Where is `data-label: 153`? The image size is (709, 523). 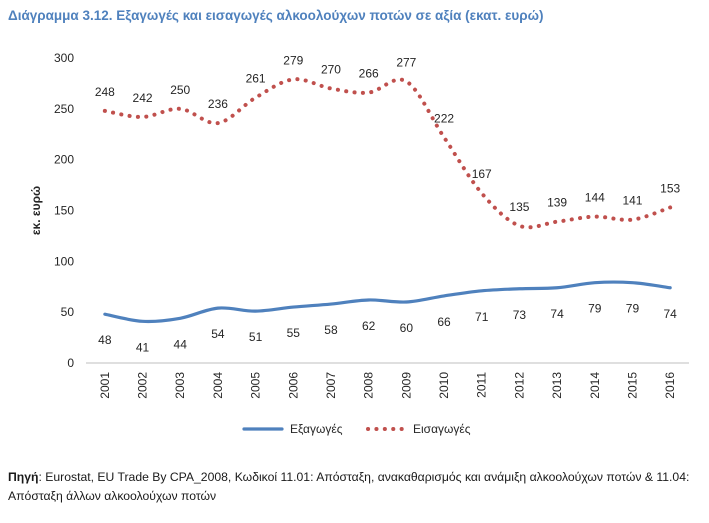
data-label: 153 is located at coordinates (670, 188).